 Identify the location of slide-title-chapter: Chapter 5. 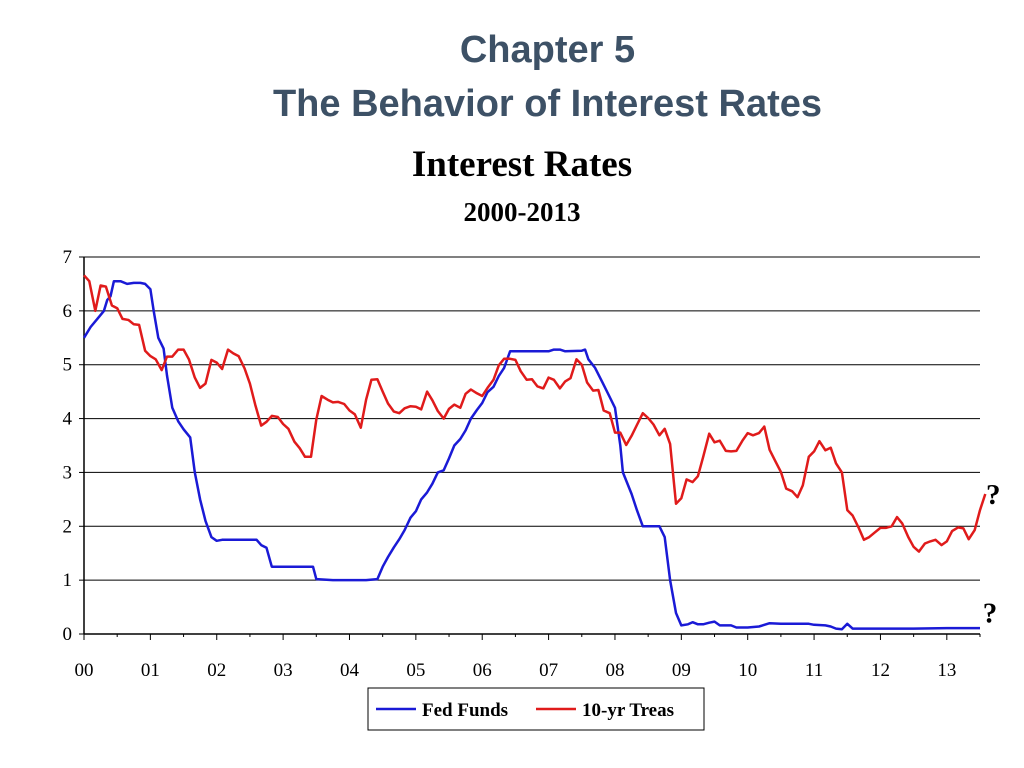
(547, 50).